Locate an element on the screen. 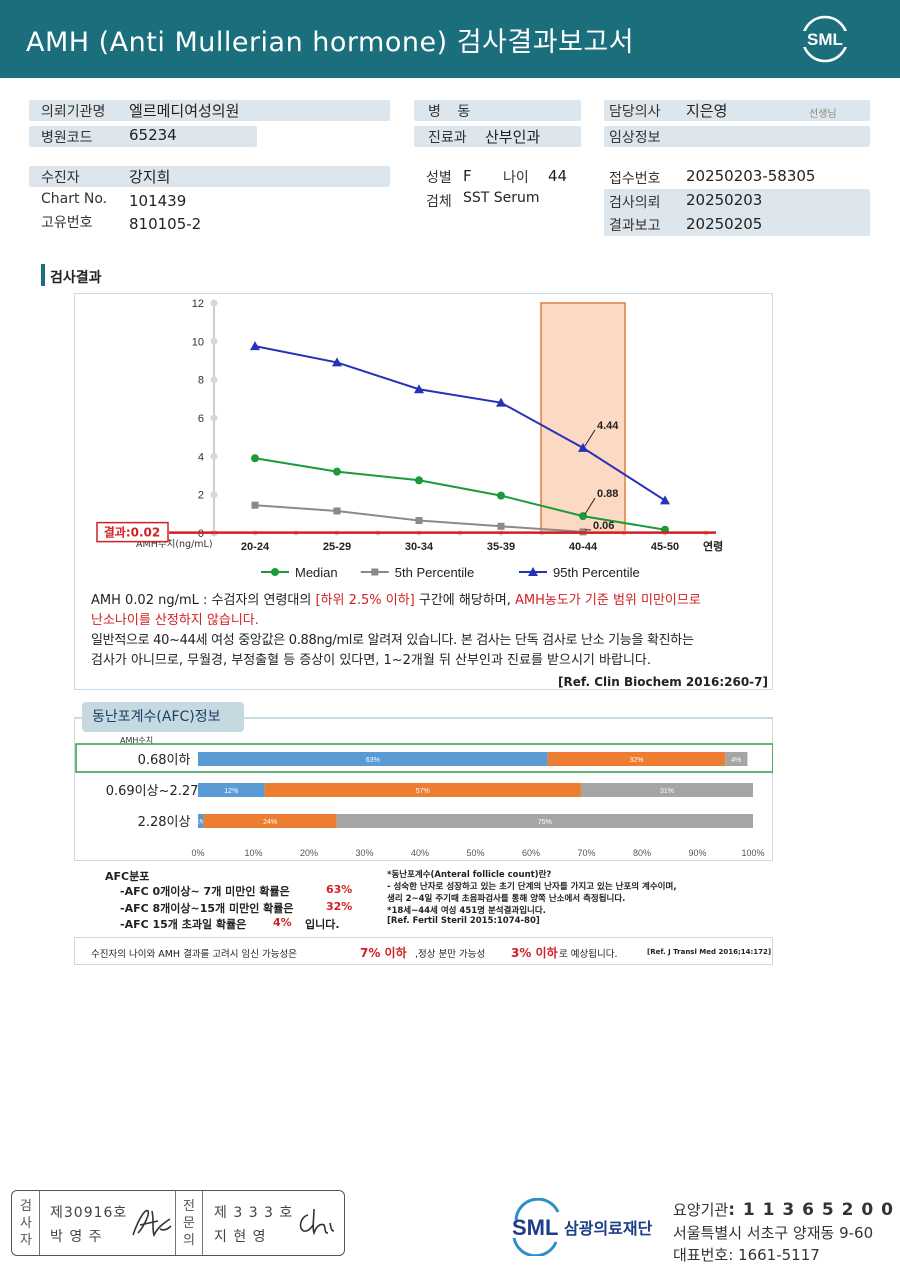  afc-dist-line-2: -AFC 8개이상~15개 미만인 확률은 32% is located at coordinates (236, 908).